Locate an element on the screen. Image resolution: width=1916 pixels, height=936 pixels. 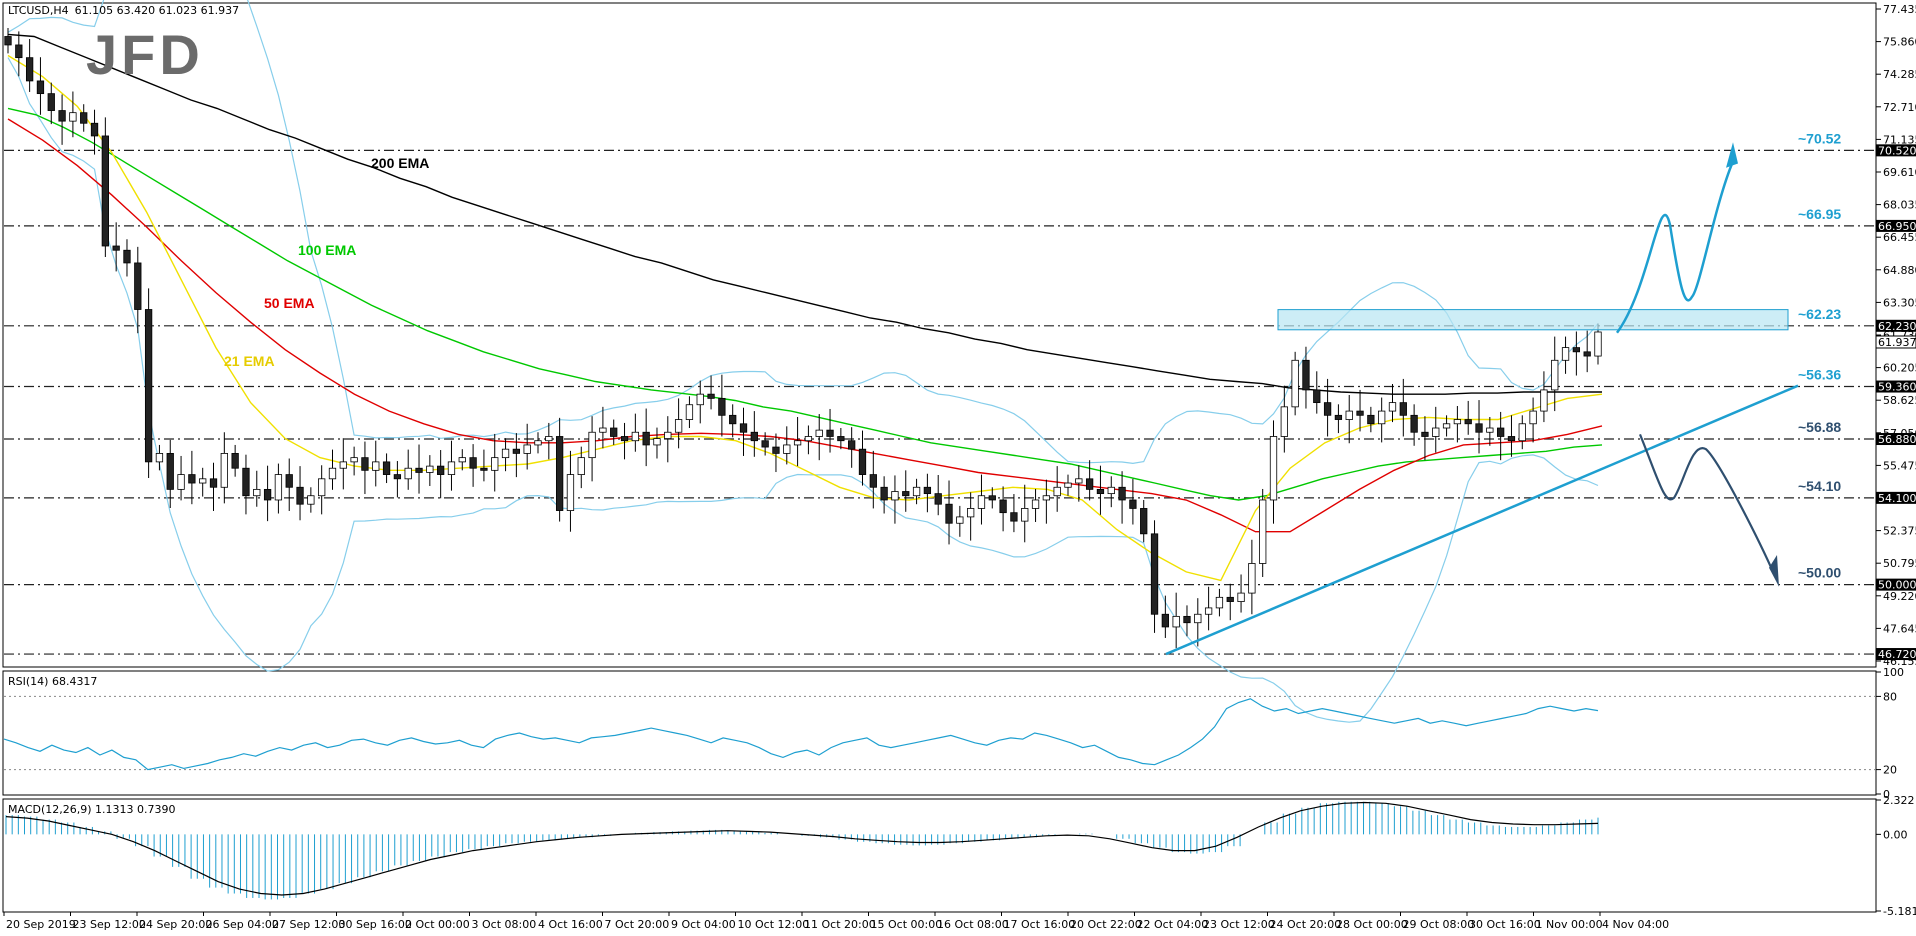
level-price-tag-text: 54.100 is located at coordinates (1897, 498).